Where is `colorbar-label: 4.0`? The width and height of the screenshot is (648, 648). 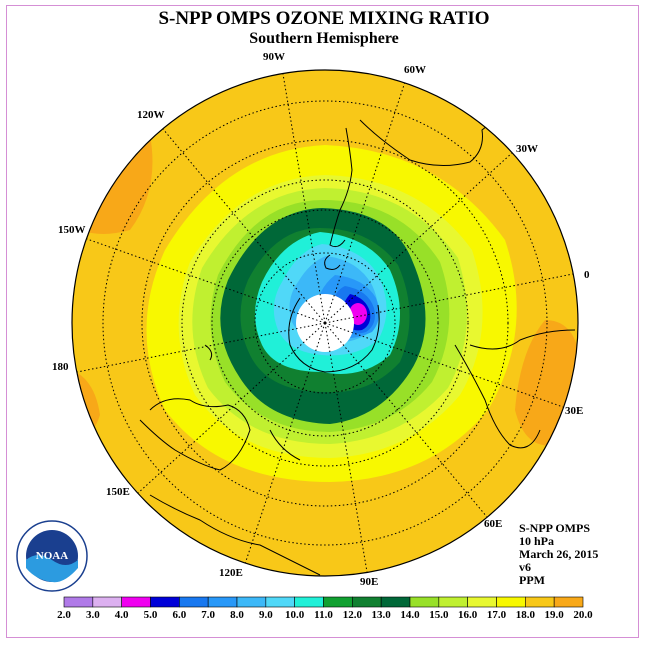 colorbar-label: 4.0 is located at coordinates (122, 615).